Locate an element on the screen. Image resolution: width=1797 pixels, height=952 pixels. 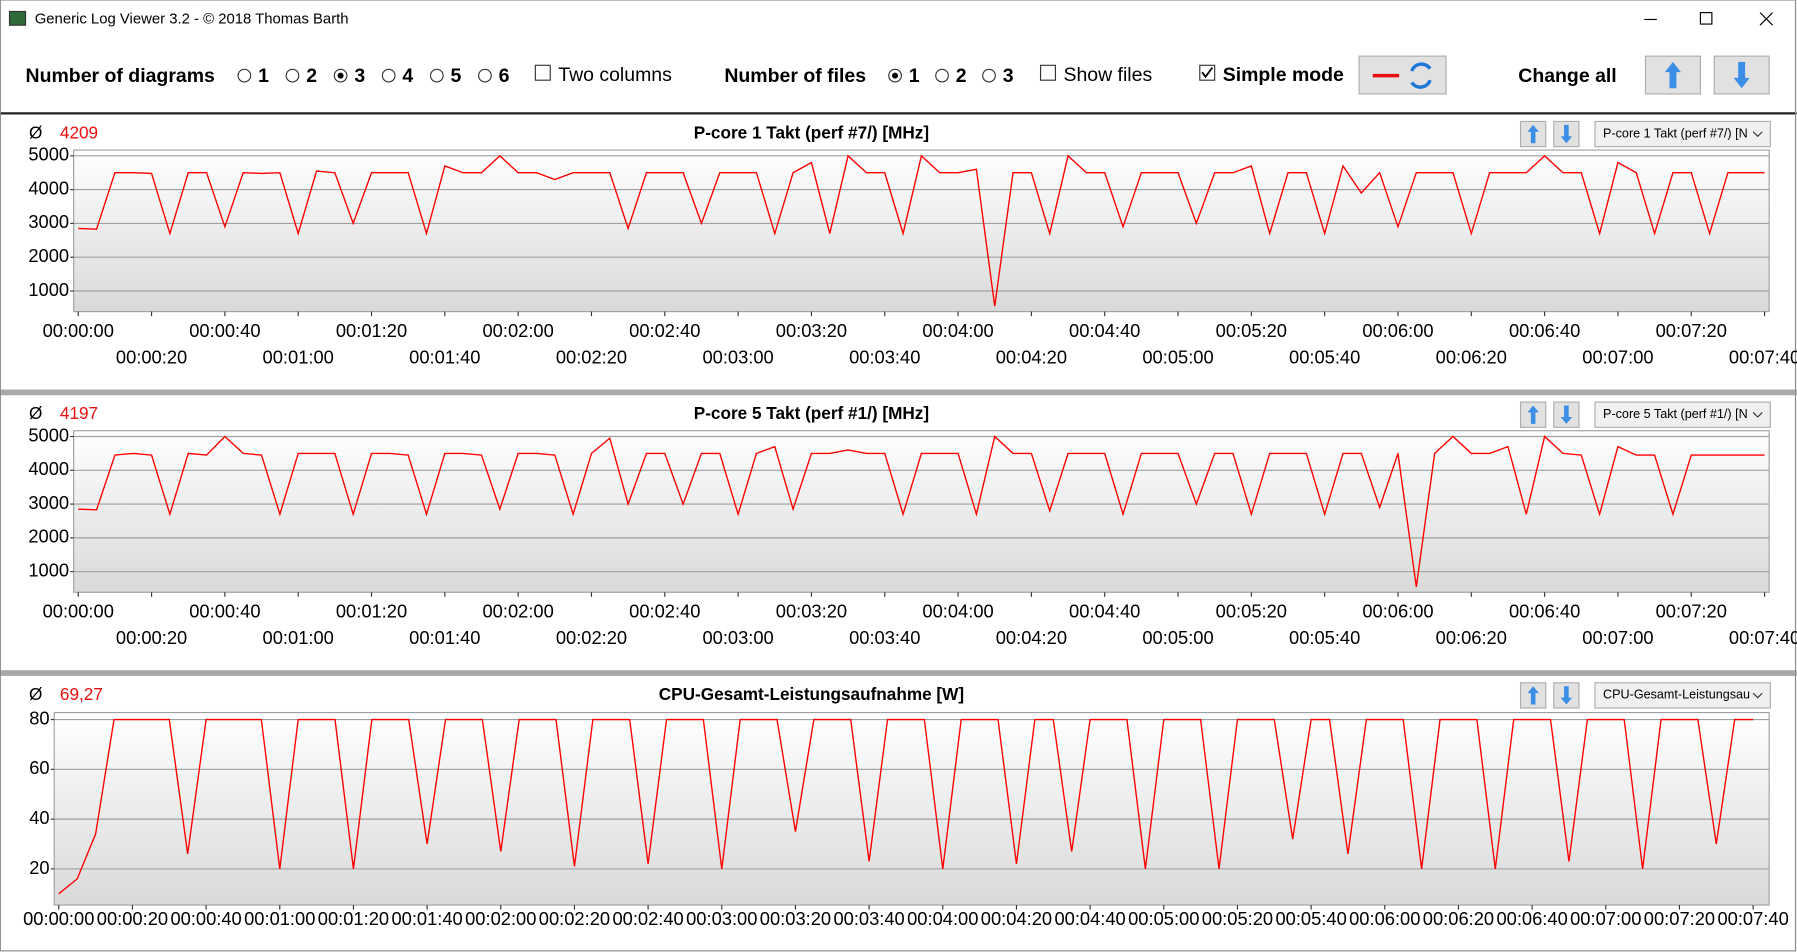
close-button is located at coordinates (1766, 19).